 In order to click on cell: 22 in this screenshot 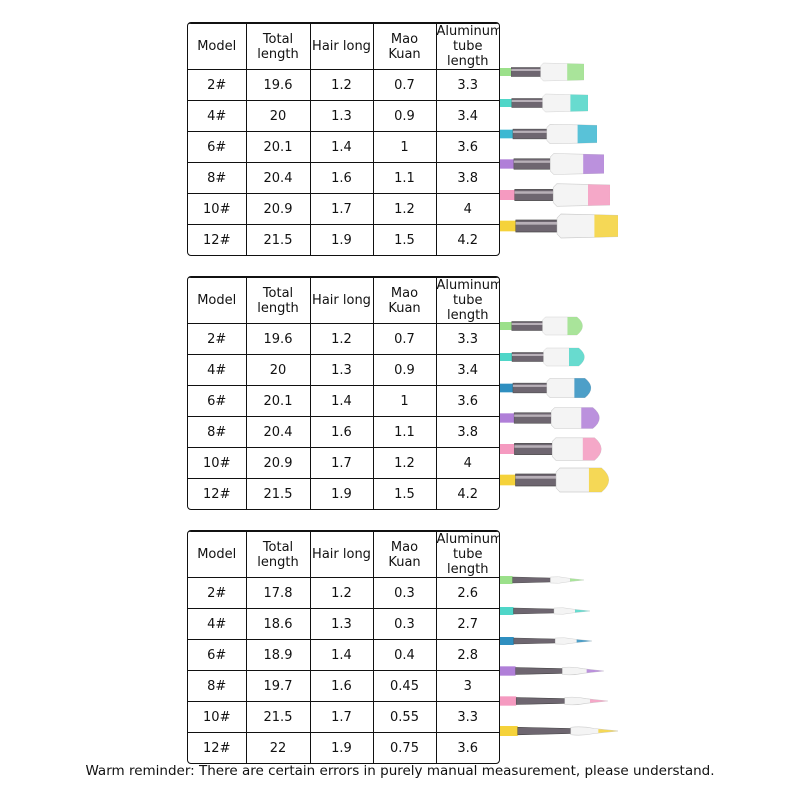, I will do `click(278, 747)`.